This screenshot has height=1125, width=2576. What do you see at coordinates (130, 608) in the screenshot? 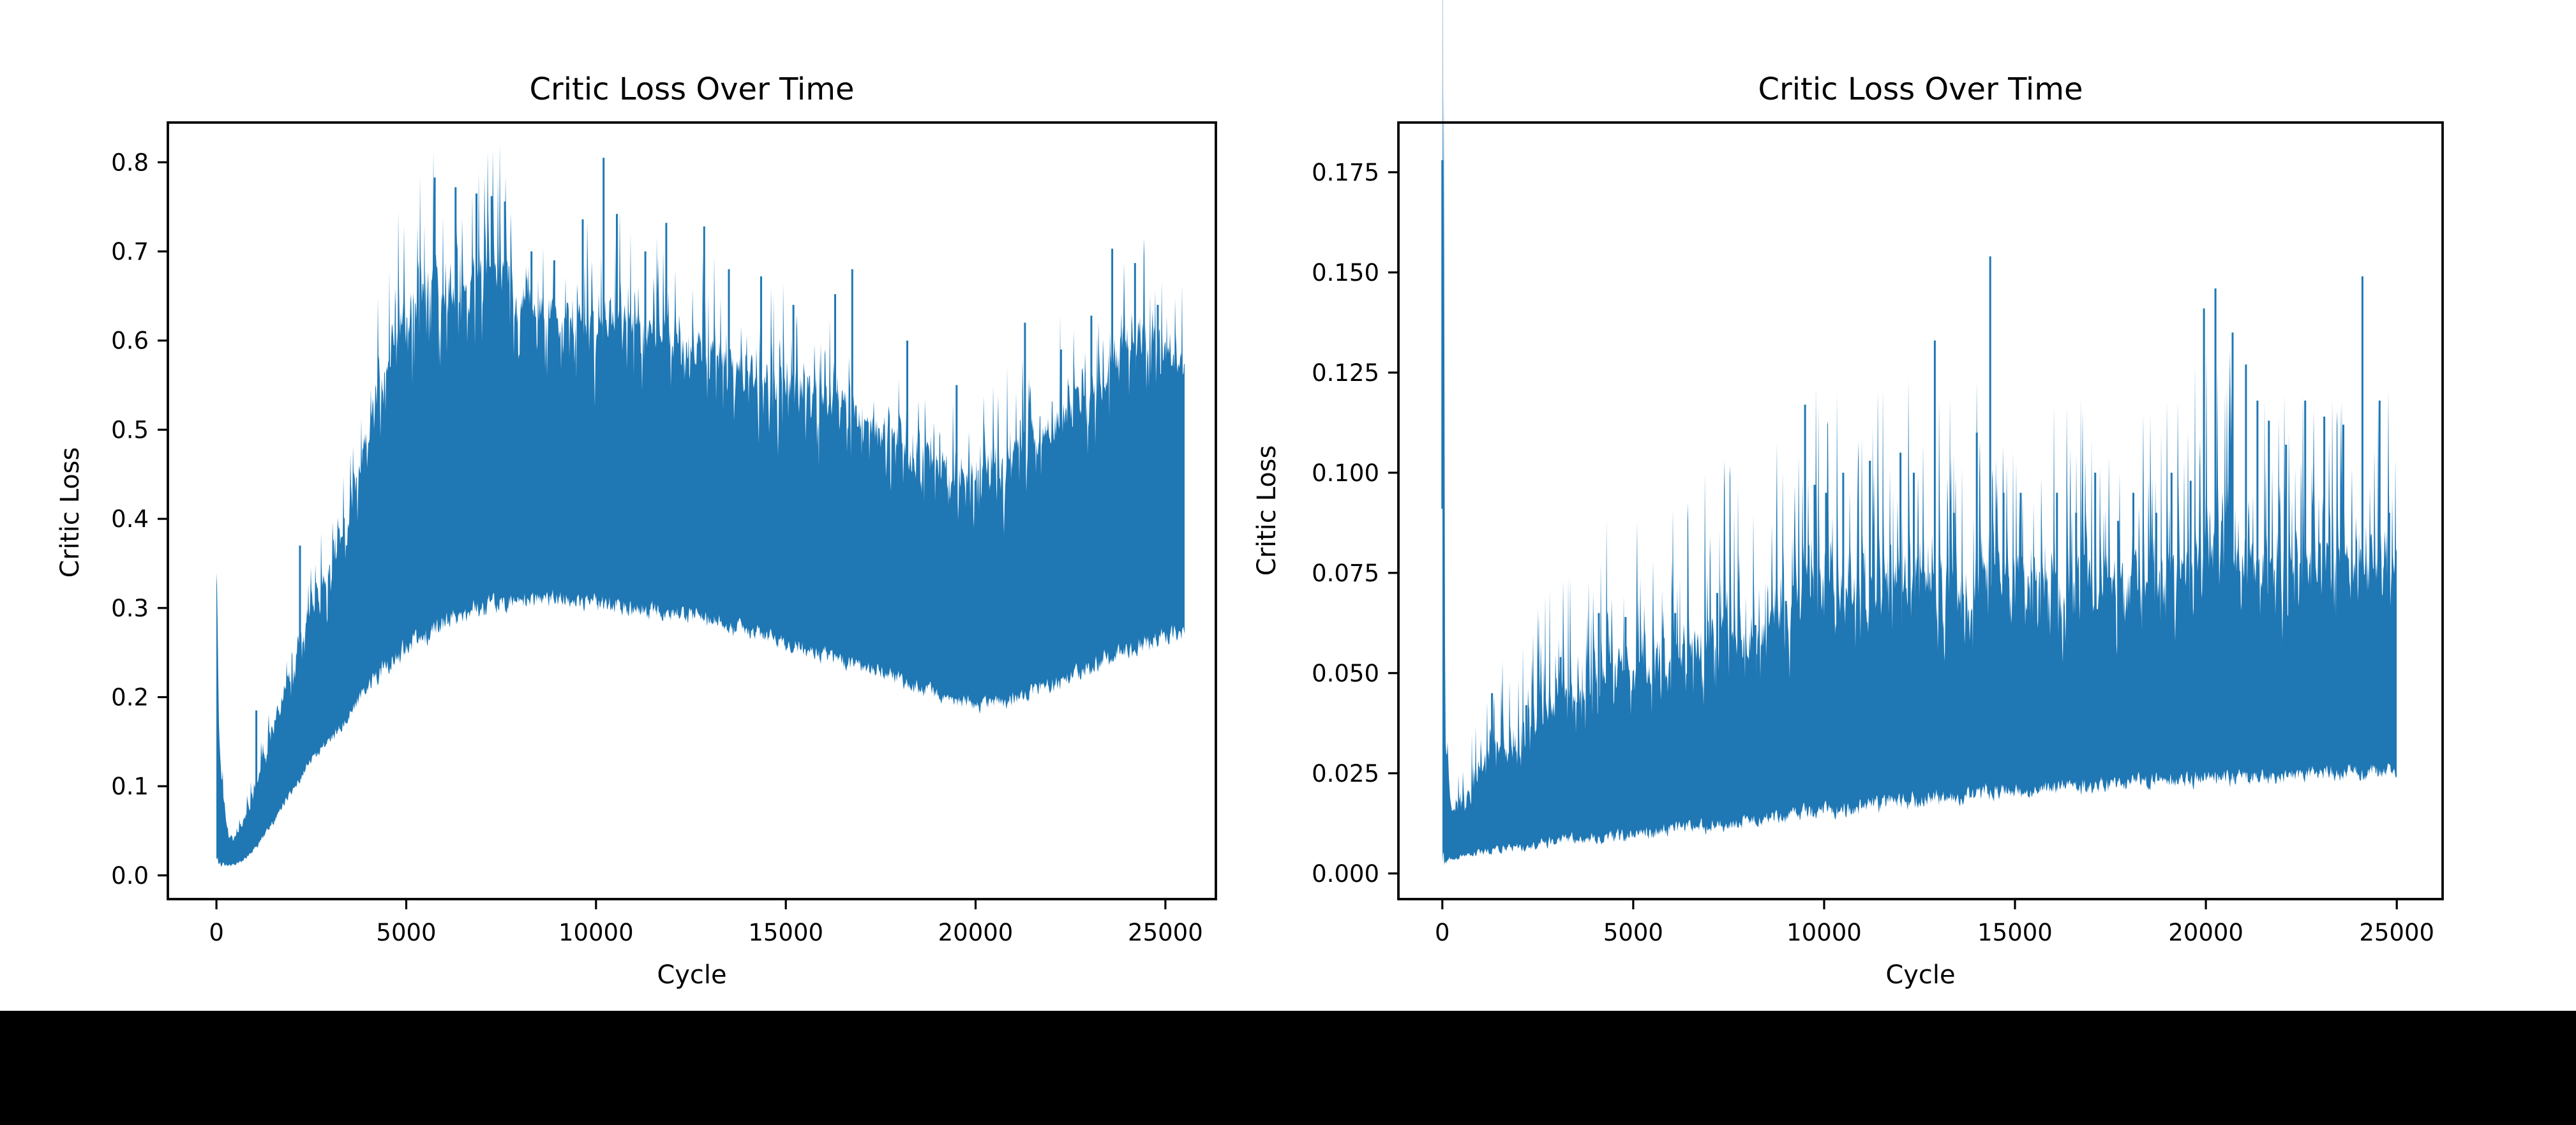
I see `y-tick-label: 0.3` at bounding box center [130, 608].